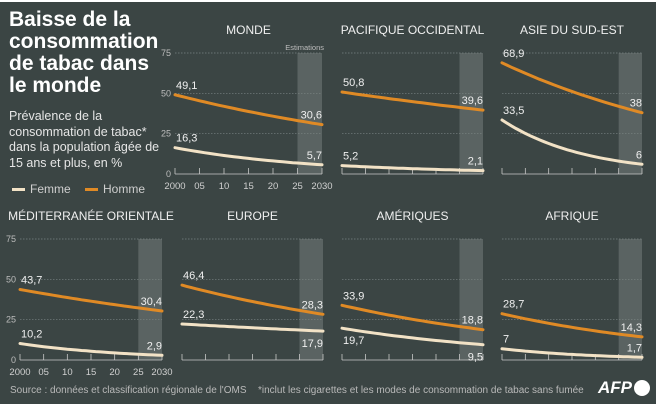  What do you see at coordinates (615, 387) in the screenshot?
I see `afp-logo-text: AFP` at bounding box center [615, 387].